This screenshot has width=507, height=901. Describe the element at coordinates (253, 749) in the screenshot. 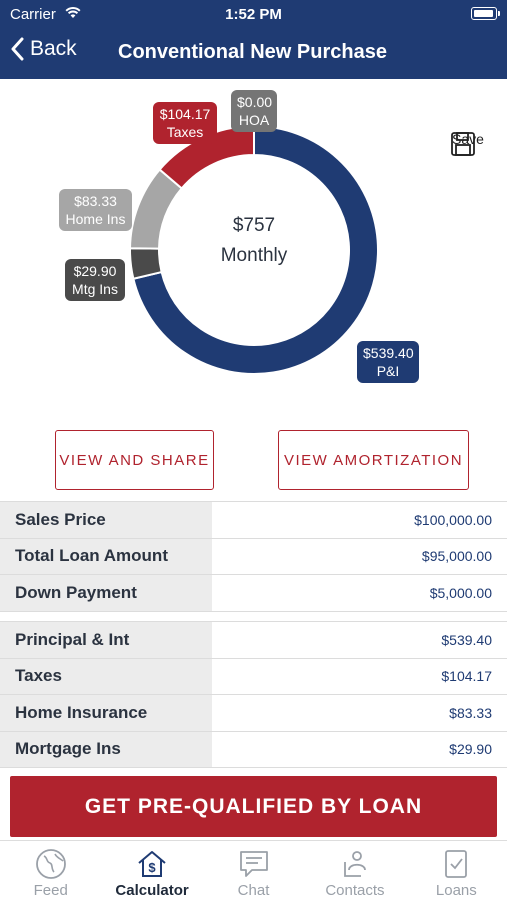

I see `table-row: Mortgage Ins $29.90` at that location.